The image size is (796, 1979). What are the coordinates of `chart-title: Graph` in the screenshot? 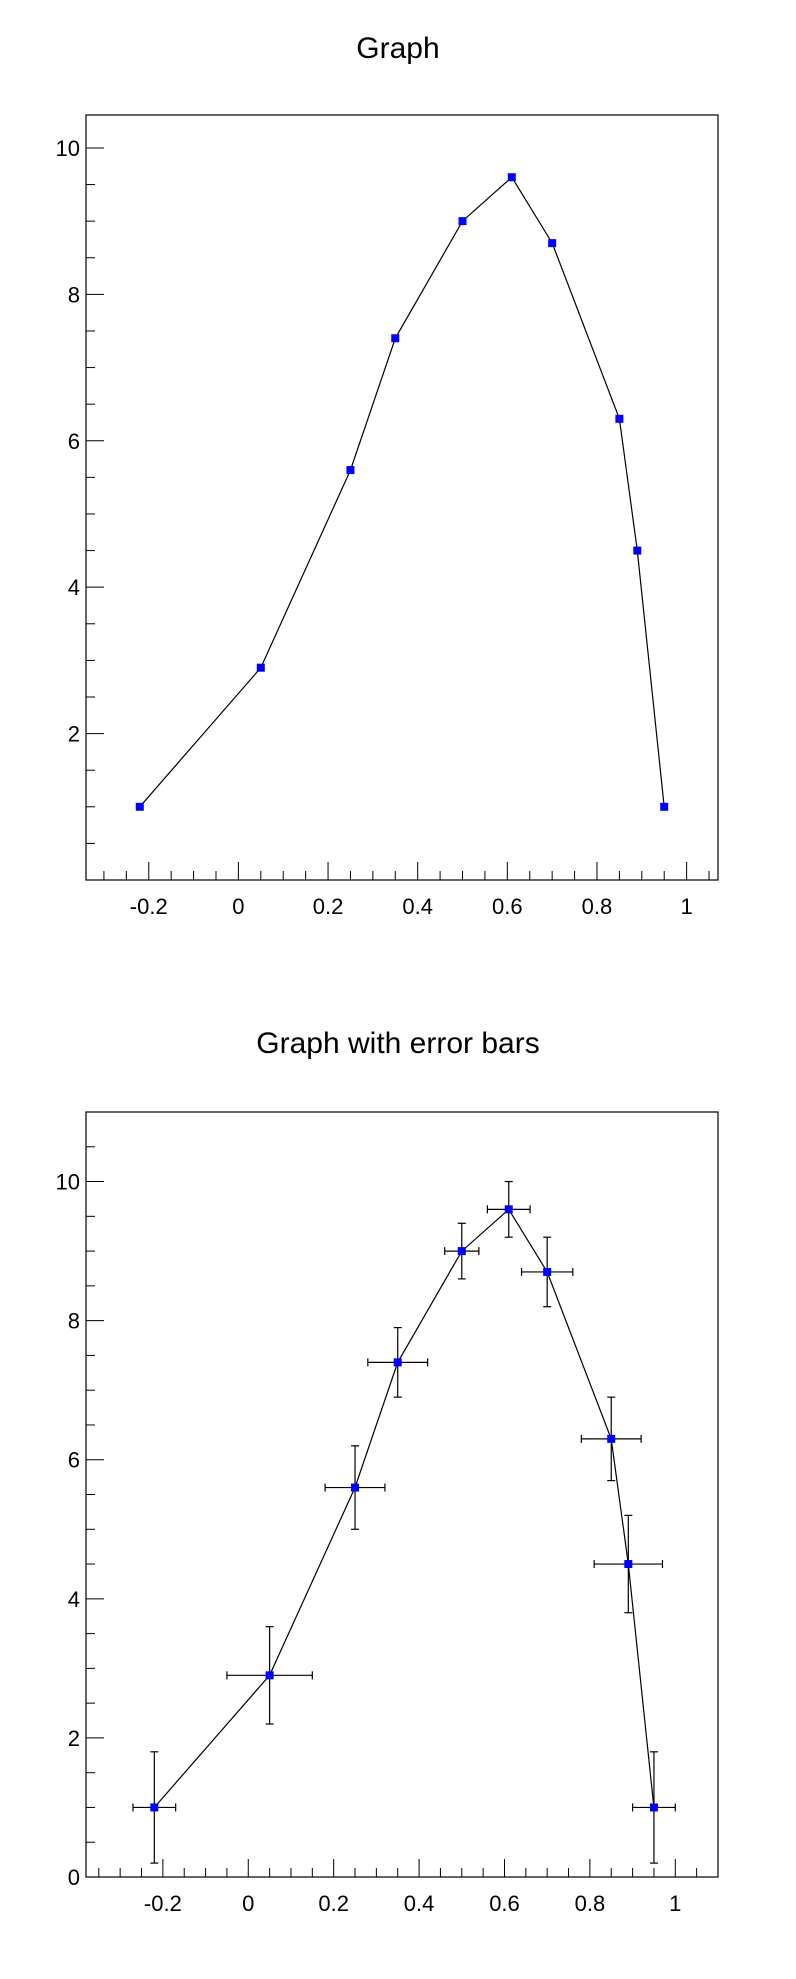 It's located at (397, 48).